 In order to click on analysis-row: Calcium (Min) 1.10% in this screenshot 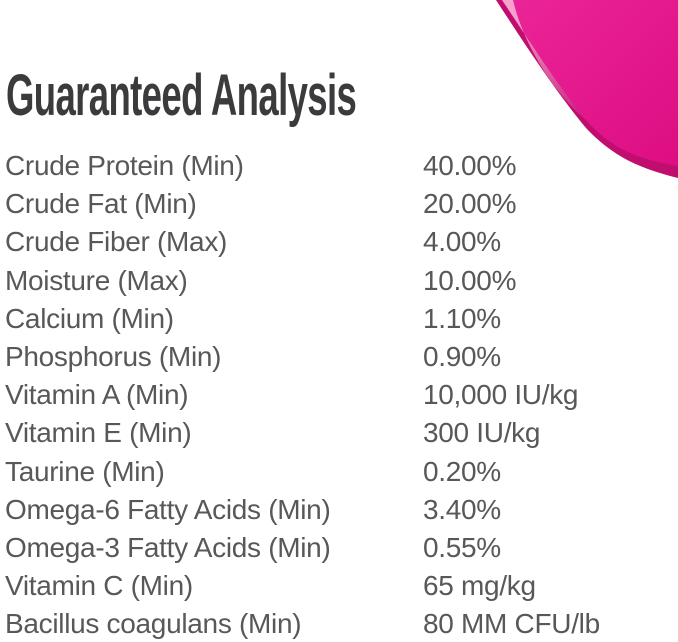, I will do `click(339, 319)`.